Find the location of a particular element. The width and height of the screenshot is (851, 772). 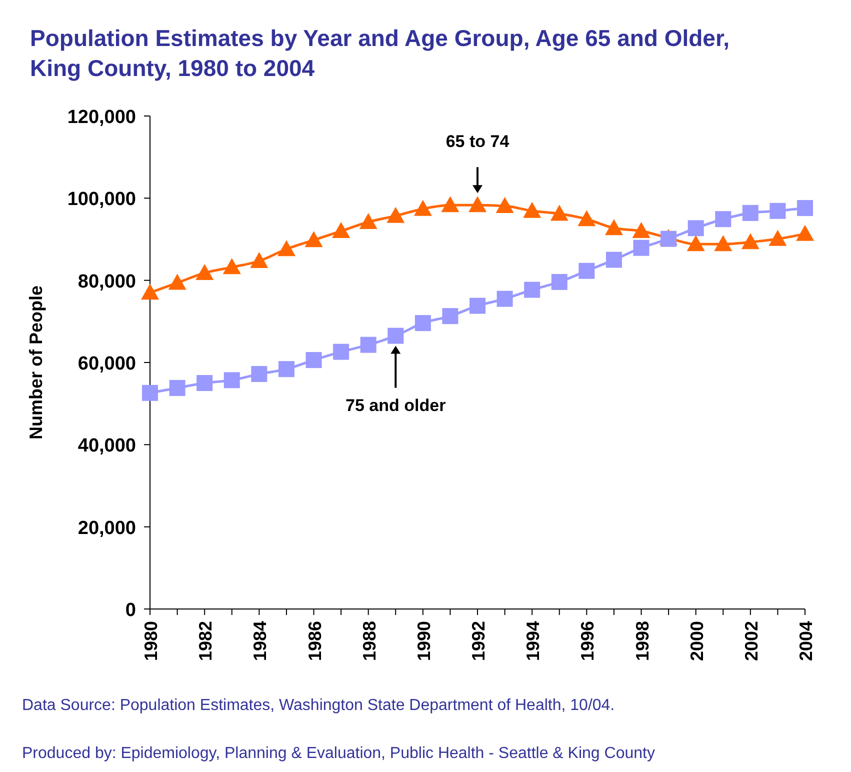

x-tick-label: 1998 is located at coordinates (642, 641).